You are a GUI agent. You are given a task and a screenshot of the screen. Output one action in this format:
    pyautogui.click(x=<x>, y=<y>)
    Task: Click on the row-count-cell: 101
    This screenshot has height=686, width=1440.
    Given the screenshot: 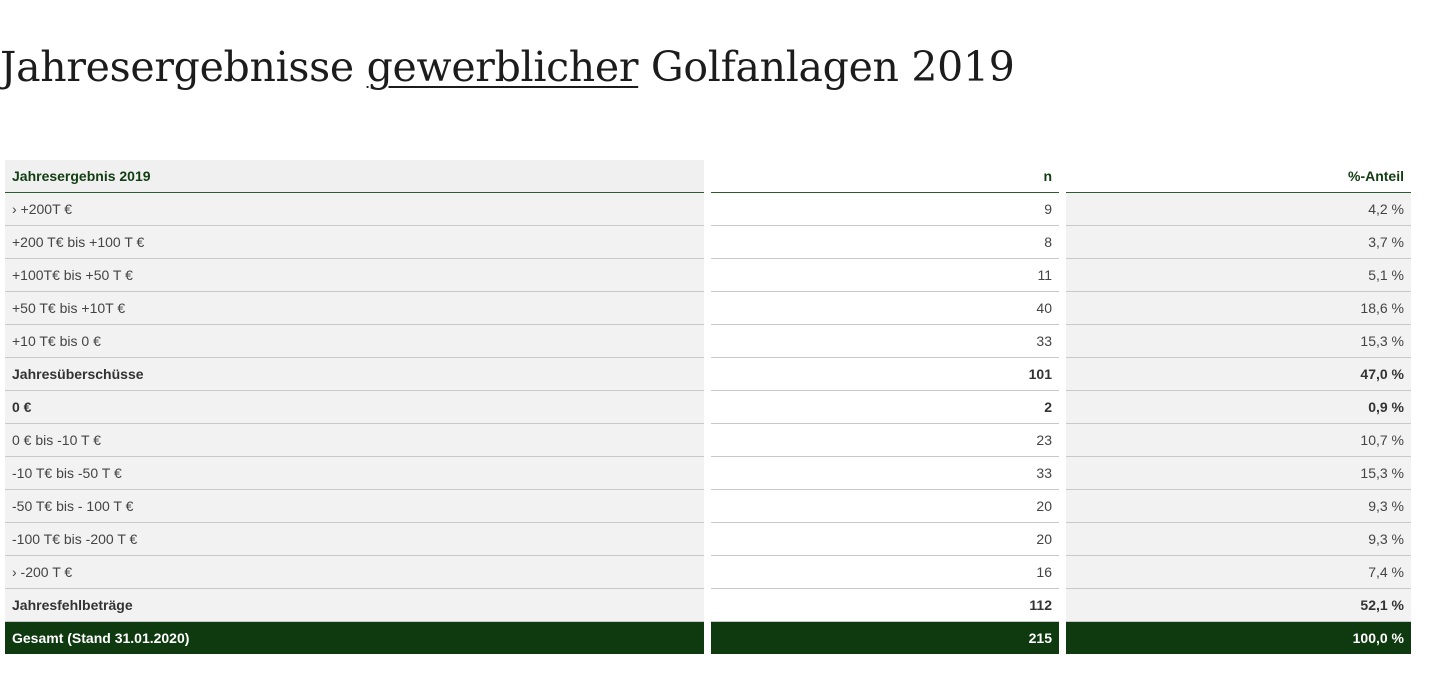 What is the action you would take?
    pyautogui.click(x=885, y=374)
    